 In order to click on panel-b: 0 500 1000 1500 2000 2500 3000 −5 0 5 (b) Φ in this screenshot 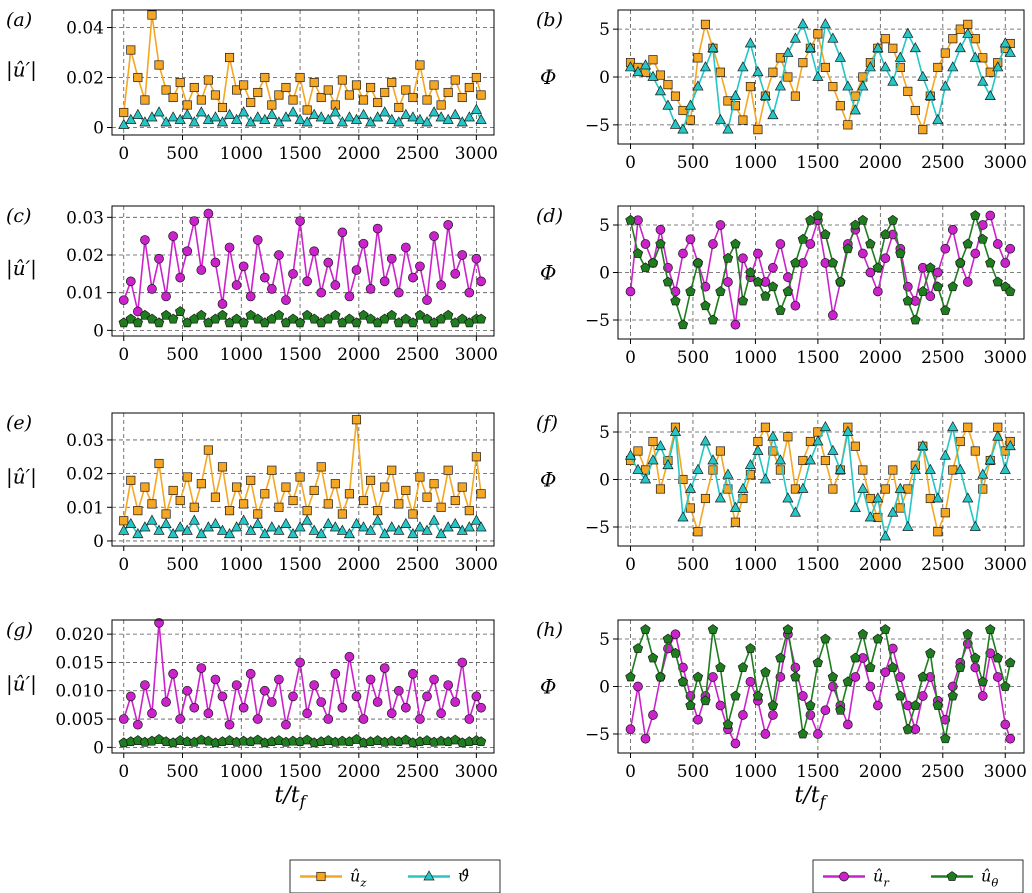, I will do `click(781, 91)`.